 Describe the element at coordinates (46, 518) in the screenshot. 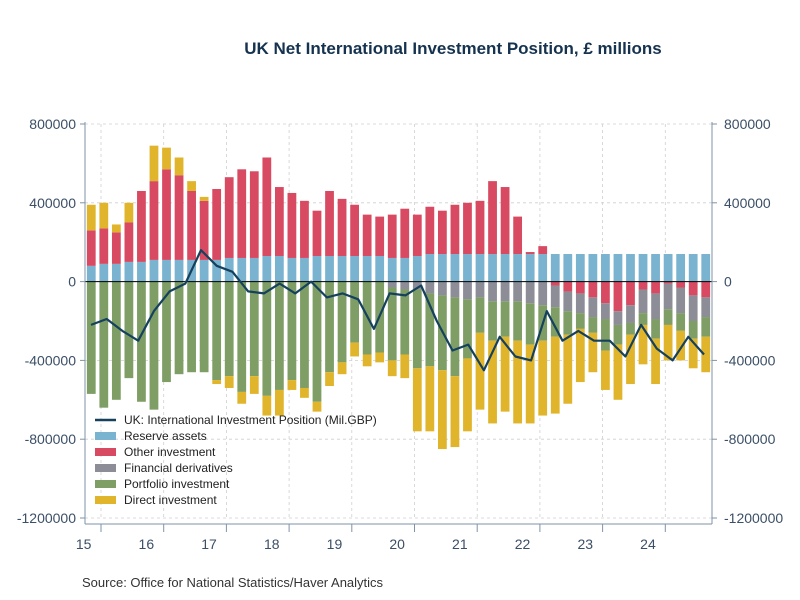

I see `y-tick-label-left: -1200000` at that location.